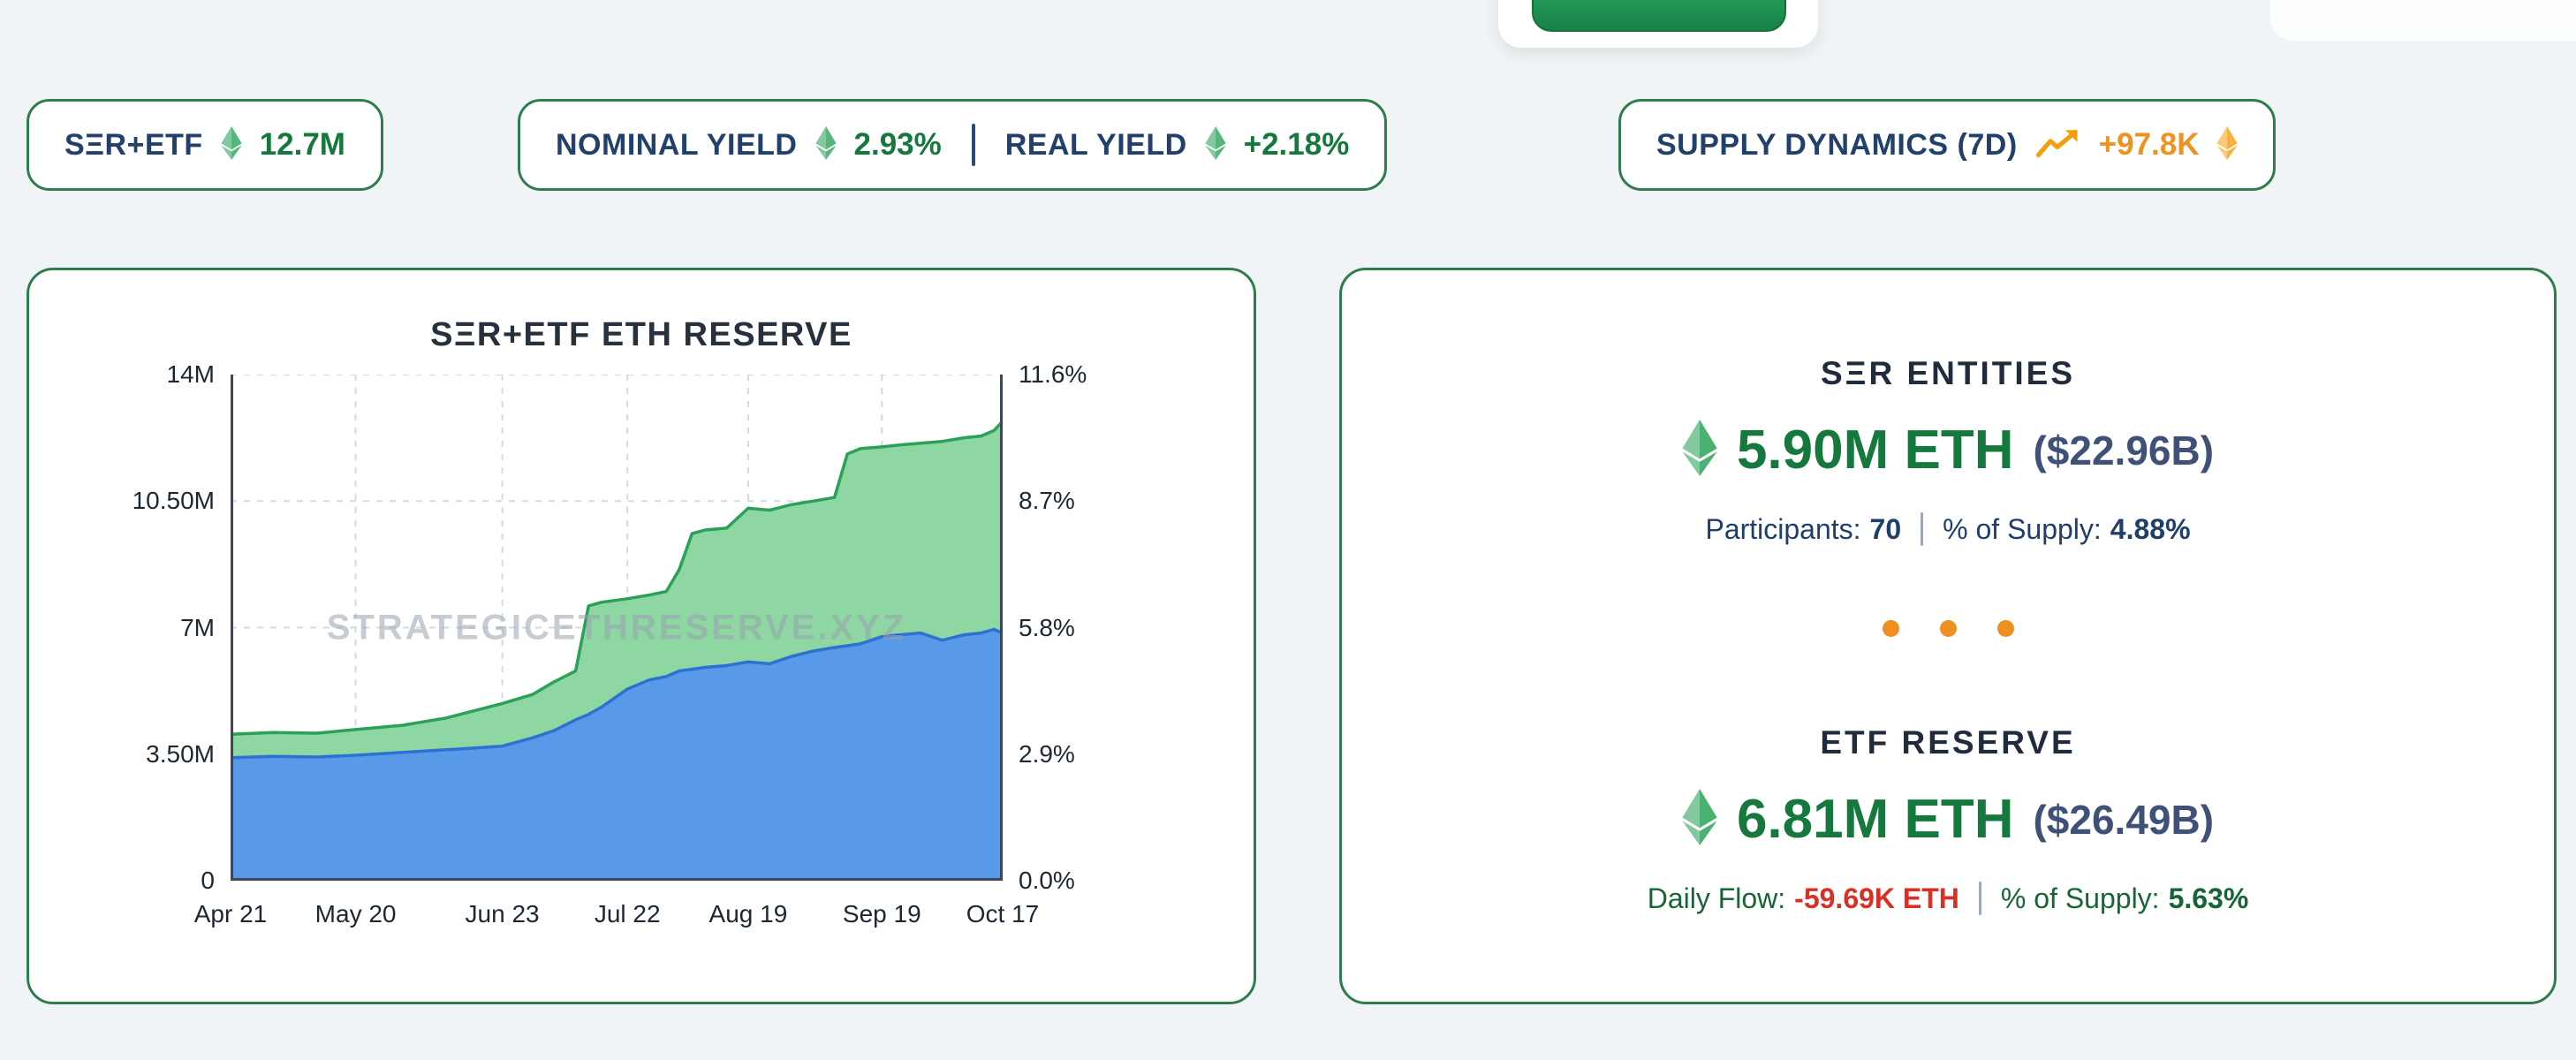 Image resolution: width=2576 pixels, height=1060 pixels. What do you see at coordinates (1053, 374) in the screenshot?
I see `y-axis-right-tick: 11.6%` at bounding box center [1053, 374].